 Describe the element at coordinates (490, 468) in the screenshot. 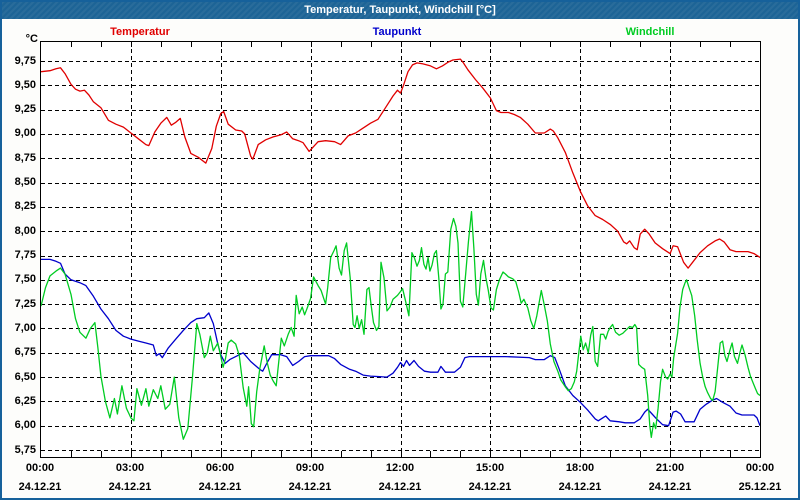

I see `x-axis-time-label: 15:00` at that location.